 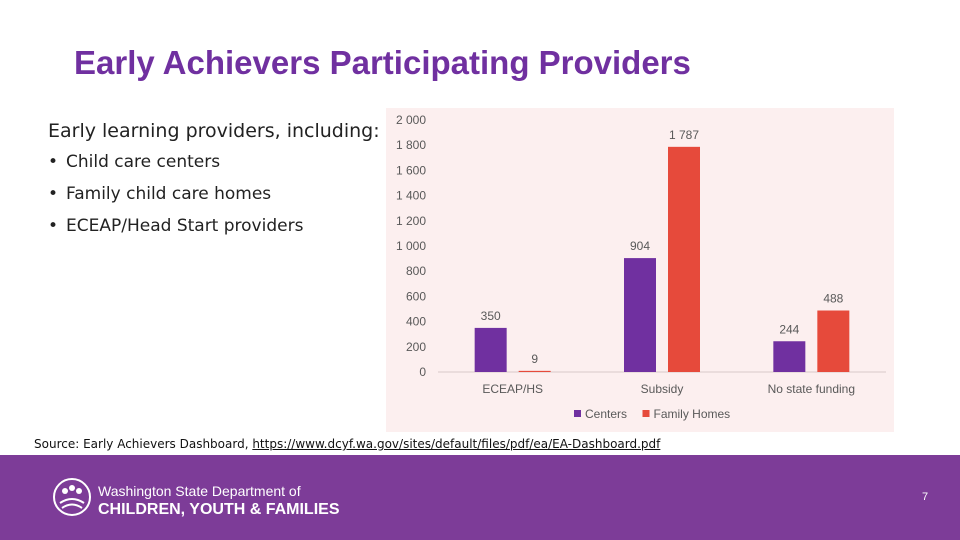 I want to click on y-tick-label: 1 200, so click(x=411, y=221).